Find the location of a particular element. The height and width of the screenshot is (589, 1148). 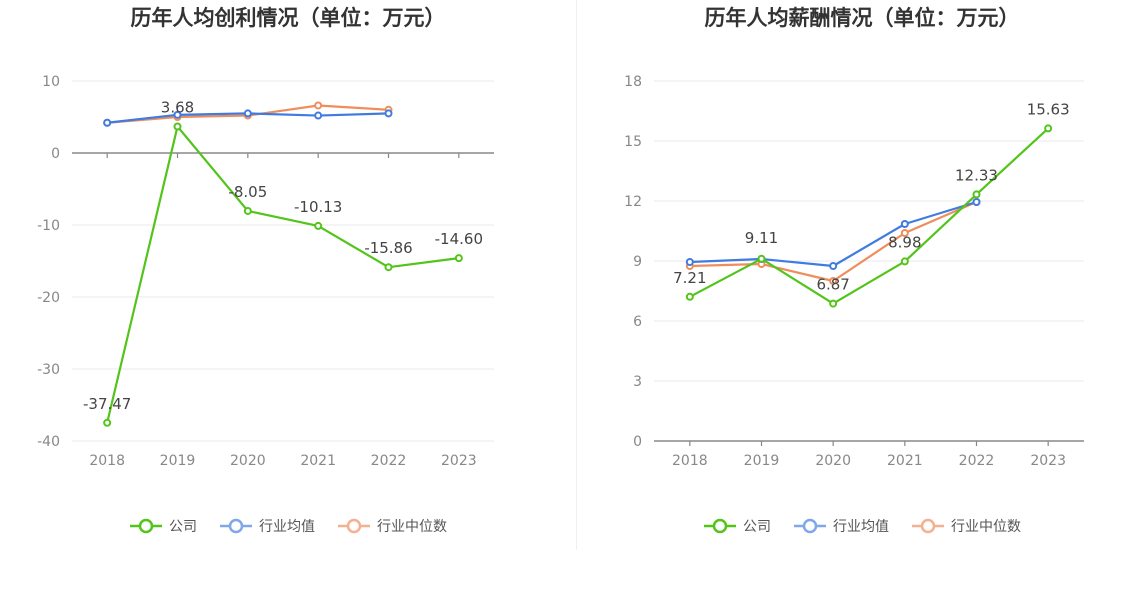

chart-title: 历年人均薪酬情况（单位：万元） is located at coordinates (862, 18).